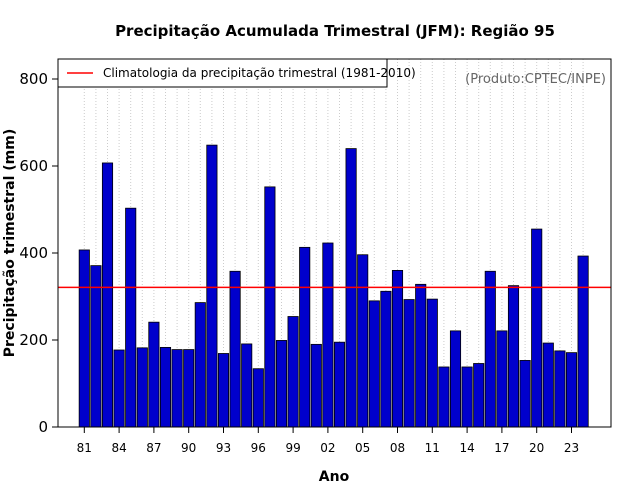 Image resolution: width=640 pixels, height=500 pixels. What do you see at coordinates (525, 394) in the screenshot?
I see `bar-2019` at bounding box center [525, 394].